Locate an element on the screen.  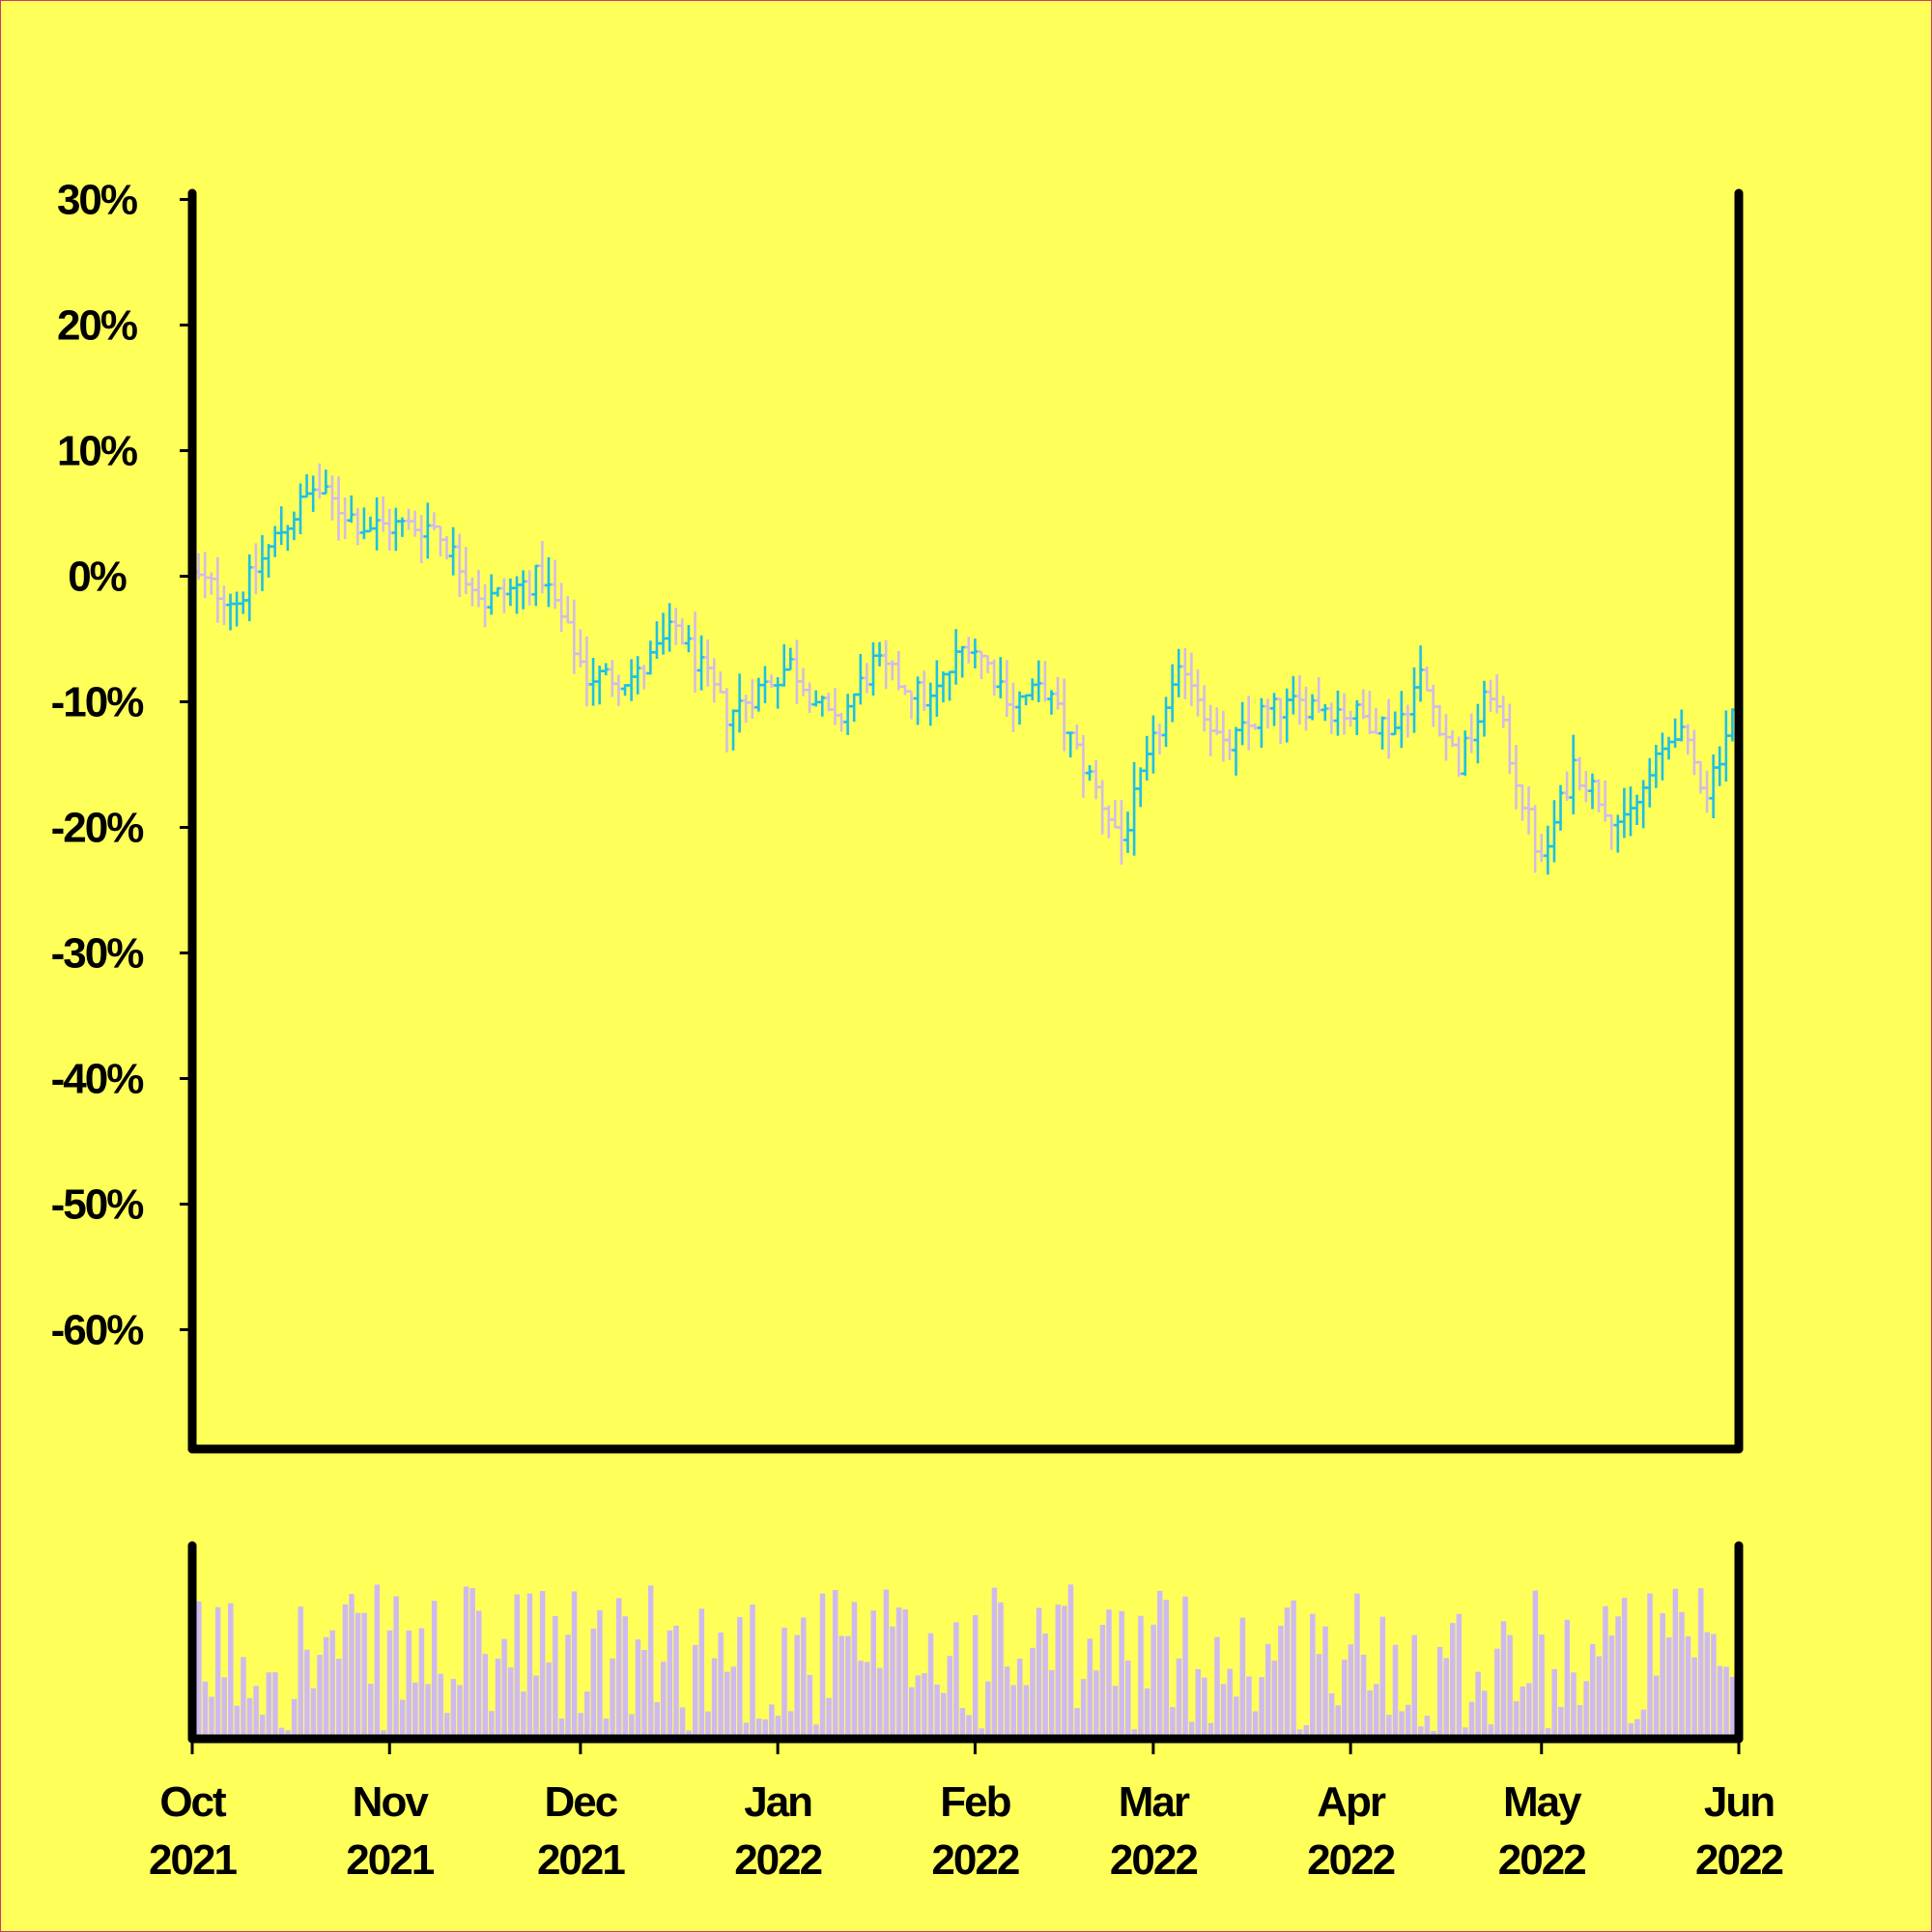
y-tick-label: -50% is located at coordinates (97, 1205).